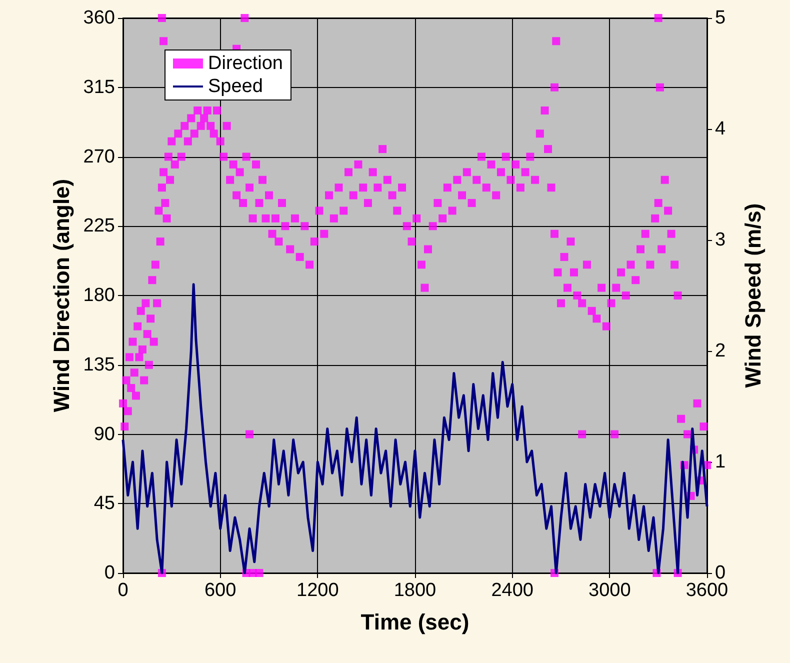 The image size is (790, 663). Describe the element at coordinates (99, 295) in the screenshot. I see `y-tick-label: 180` at that location.